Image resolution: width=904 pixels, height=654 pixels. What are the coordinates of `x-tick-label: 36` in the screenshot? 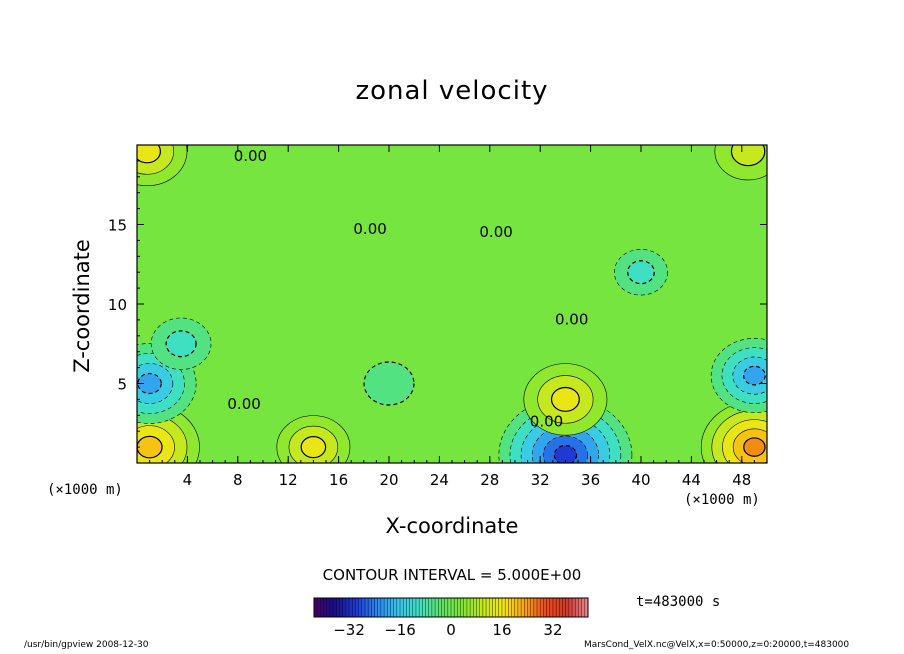 It's located at (590, 480).